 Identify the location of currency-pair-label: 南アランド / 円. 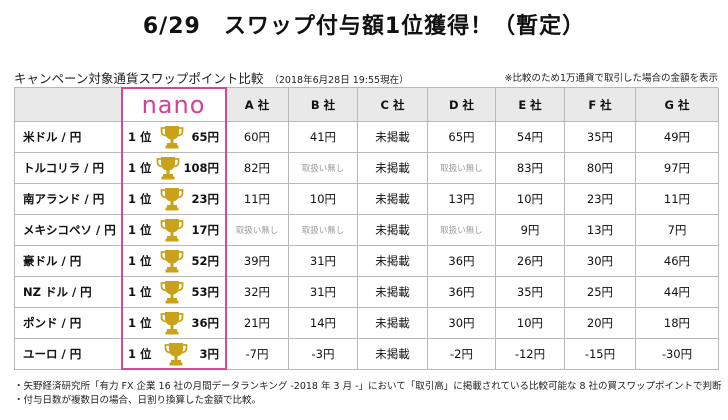
(68, 199).